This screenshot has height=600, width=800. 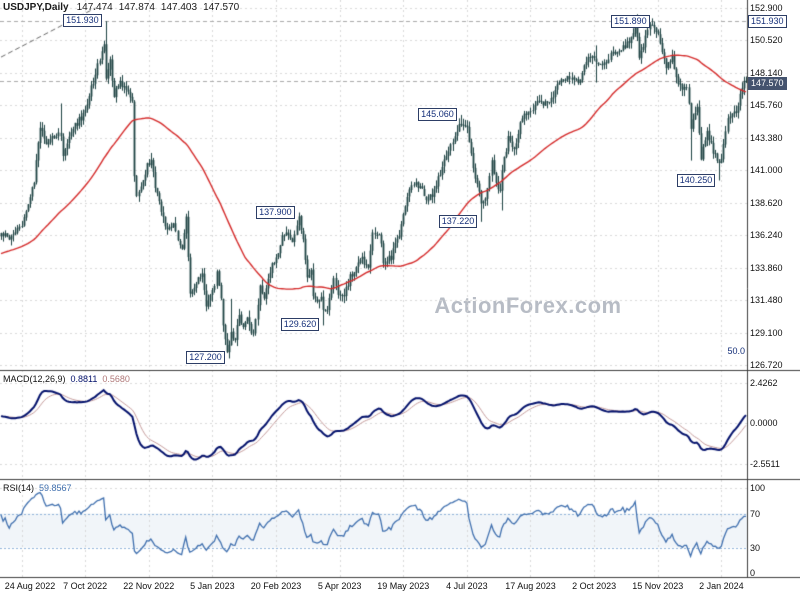 I want to click on date-axis-label: 2 Jan 2024, so click(x=721, y=586).